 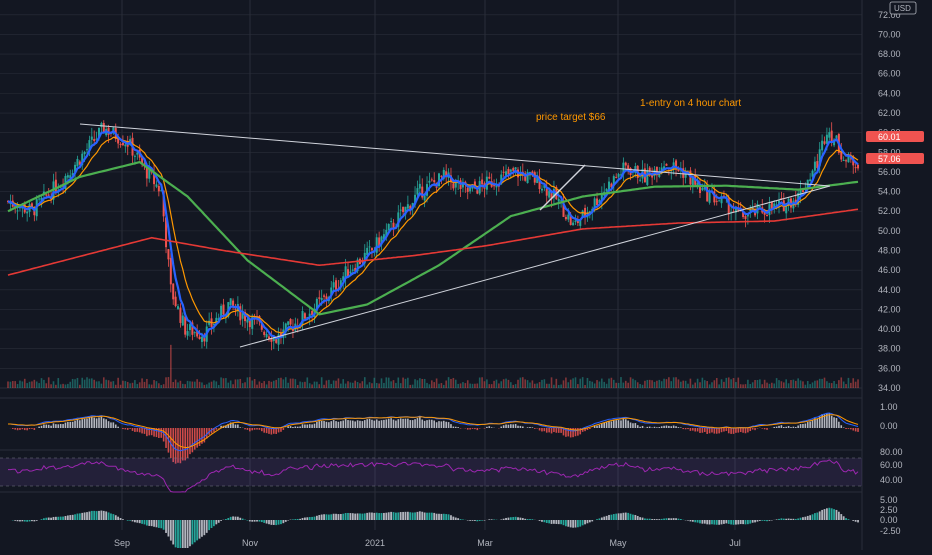 What do you see at coordinates (891, 452) in the screenshot?
I see `rsi-tick-label: 80.00` at bounding box center [891, 452].